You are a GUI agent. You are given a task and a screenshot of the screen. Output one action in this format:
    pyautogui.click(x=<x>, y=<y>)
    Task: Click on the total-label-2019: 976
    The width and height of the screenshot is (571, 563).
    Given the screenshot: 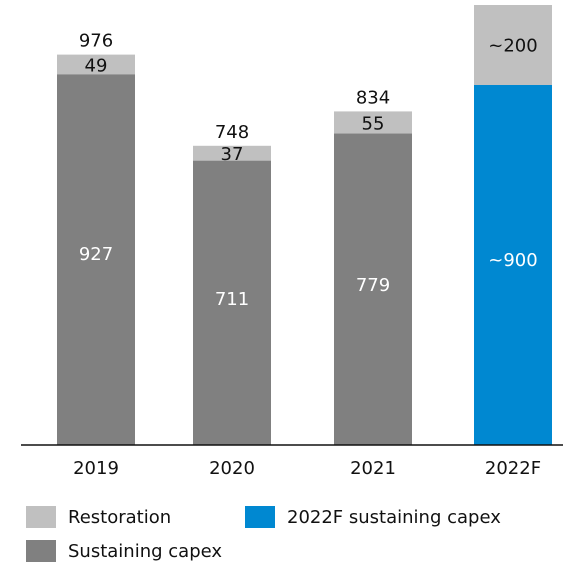 What is the action you would take?
    pyautogui.click(x=96, y=41)
    